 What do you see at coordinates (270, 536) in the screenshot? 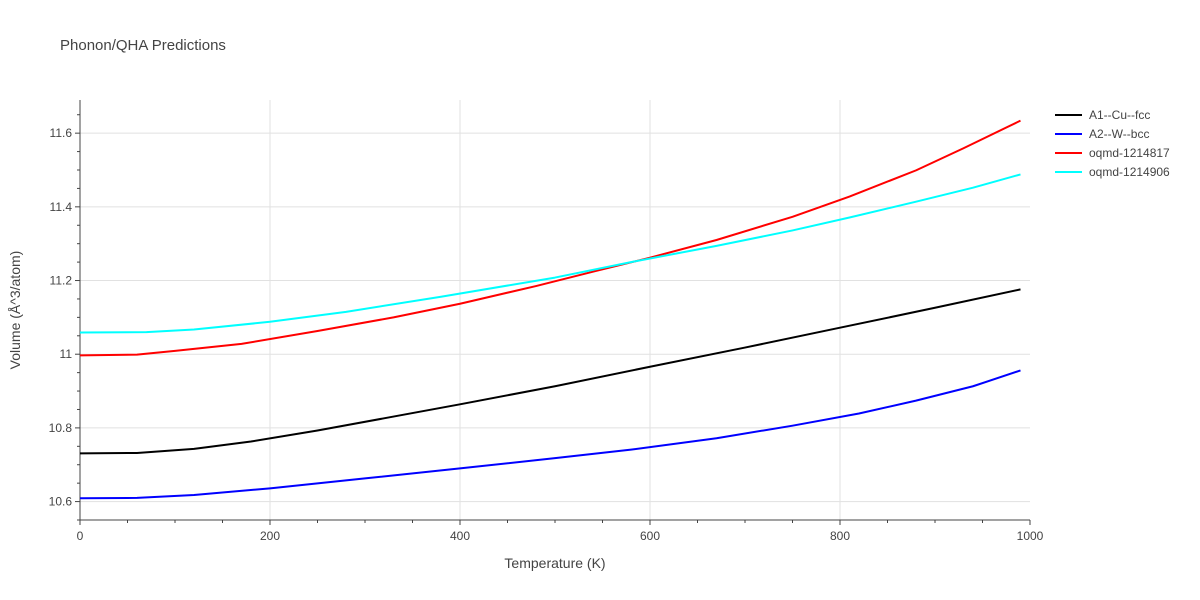
I see `x-tick-label: 200` at bounding box center [270, 536].